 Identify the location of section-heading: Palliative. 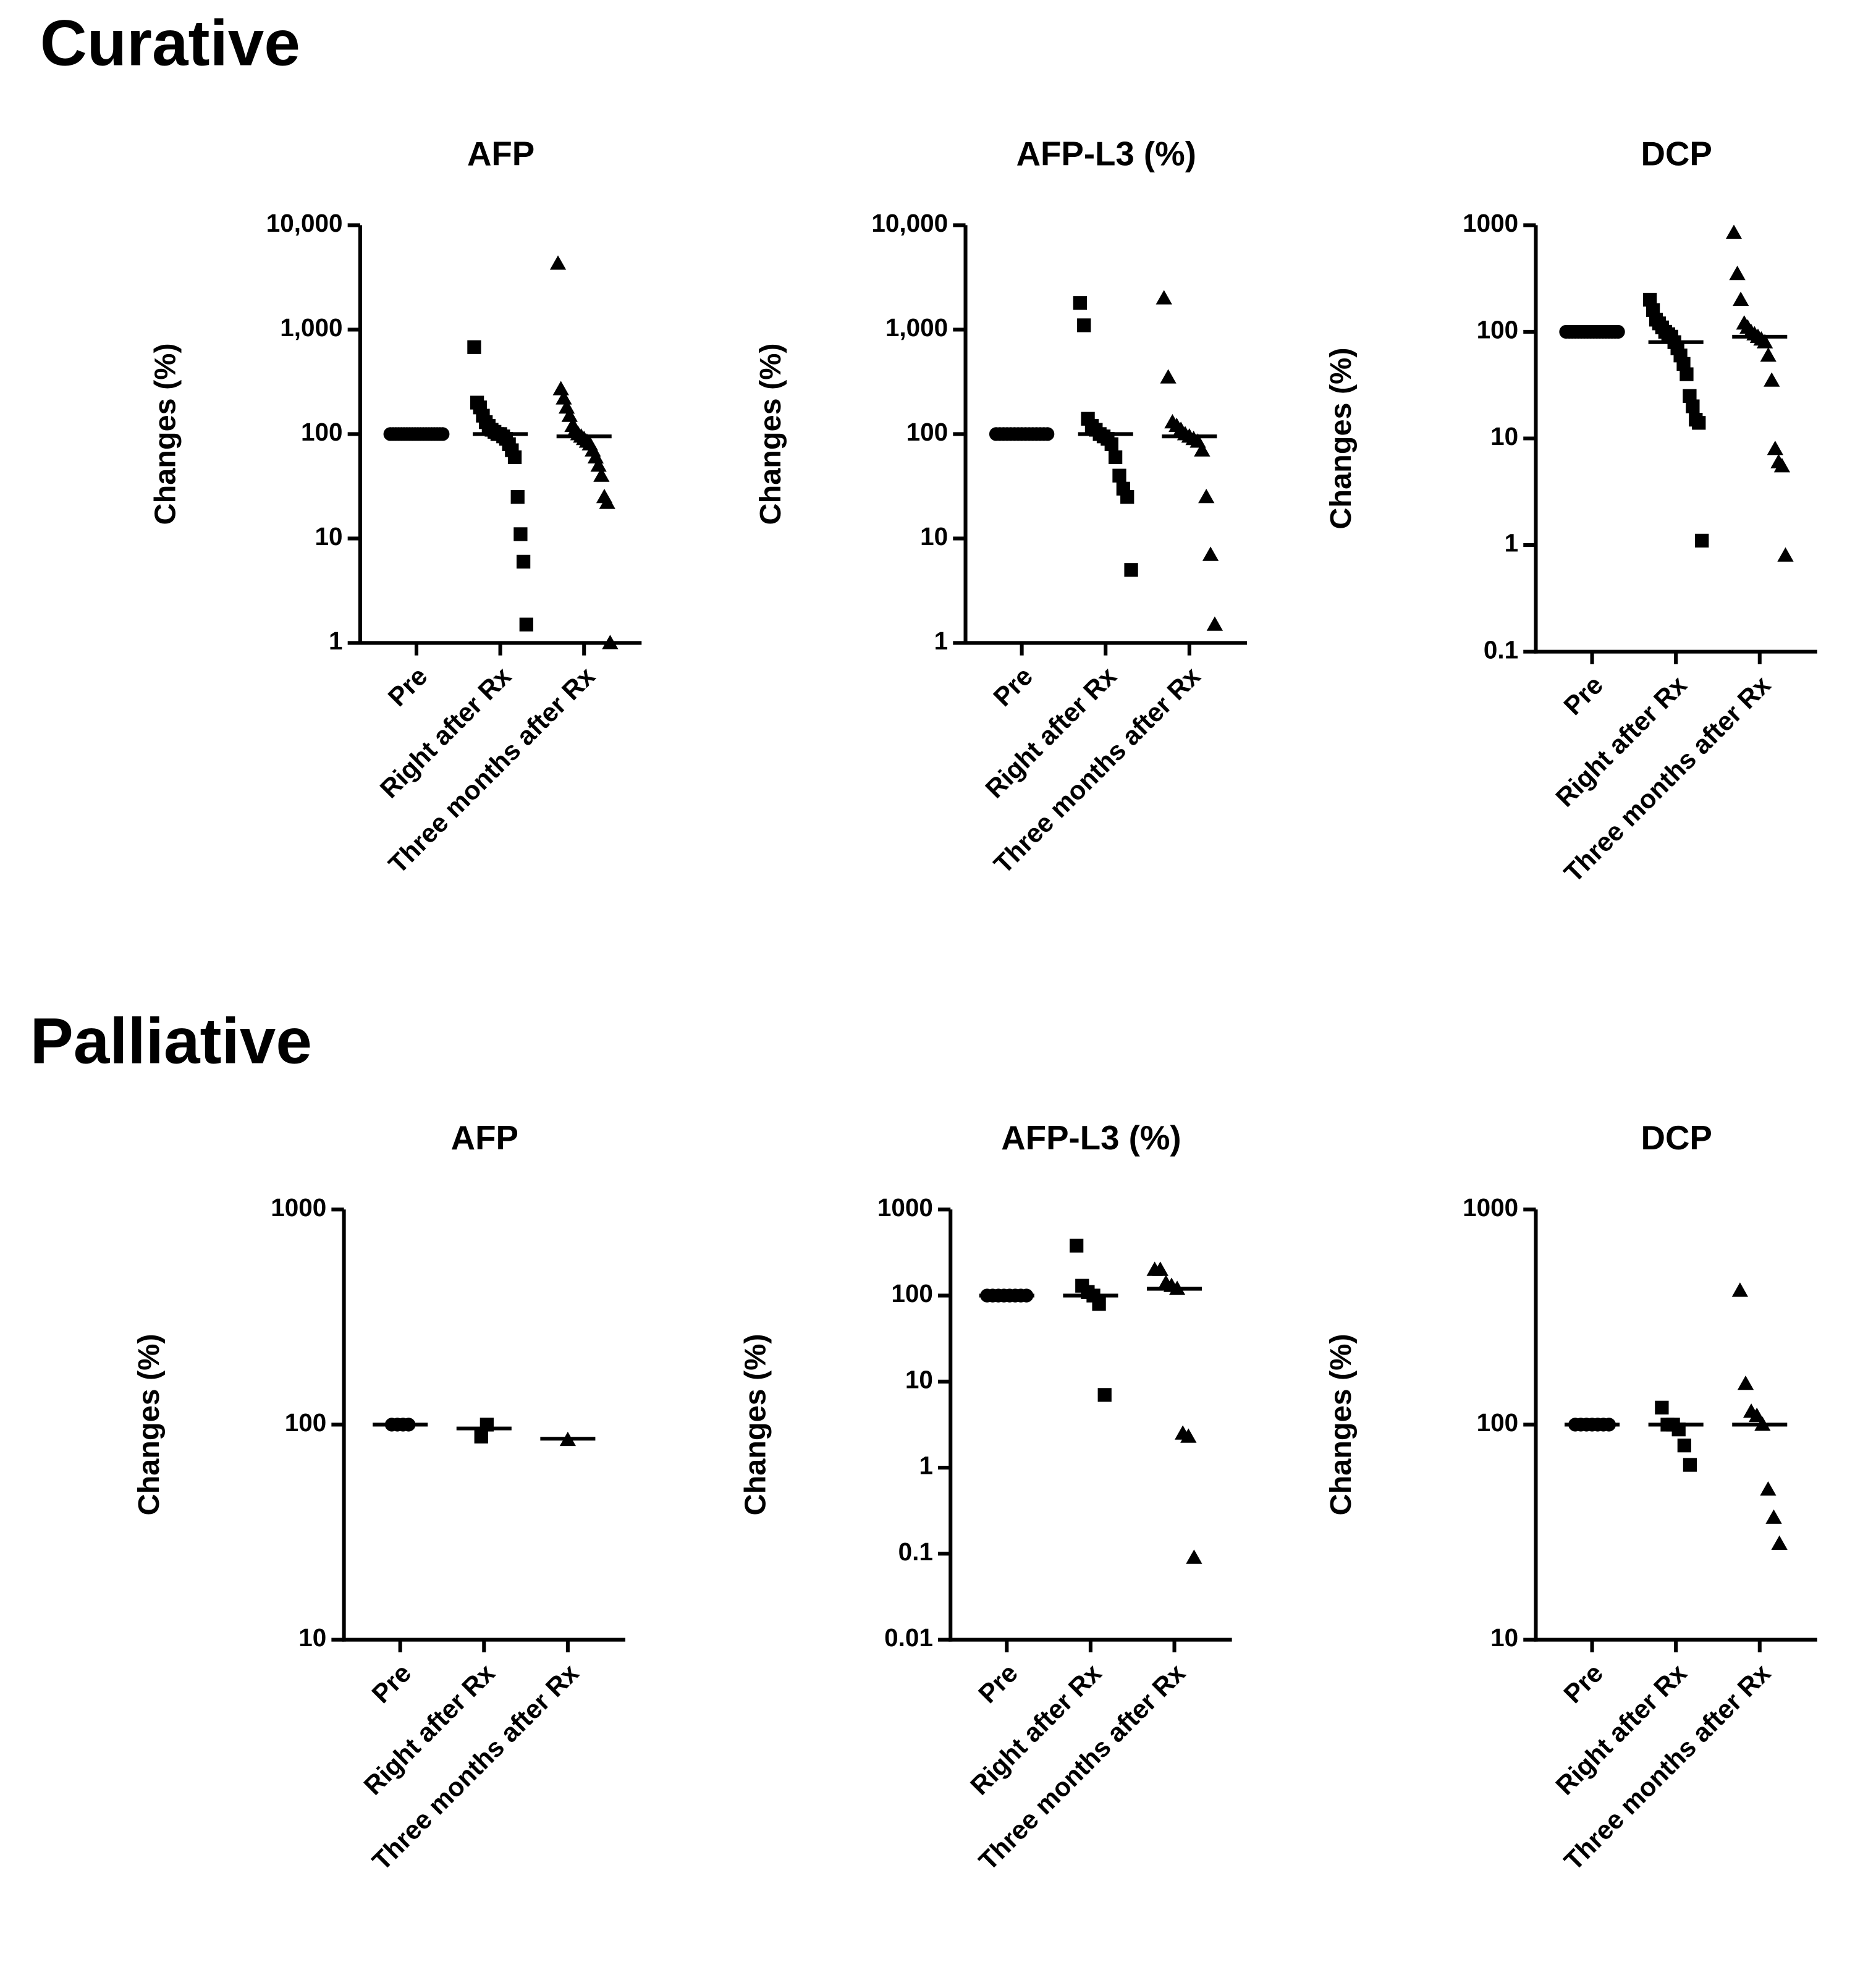
(171, 1041).